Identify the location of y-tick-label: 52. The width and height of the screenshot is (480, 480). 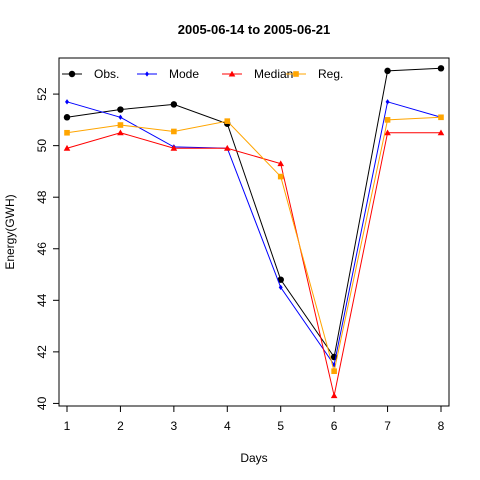
(42, 94).